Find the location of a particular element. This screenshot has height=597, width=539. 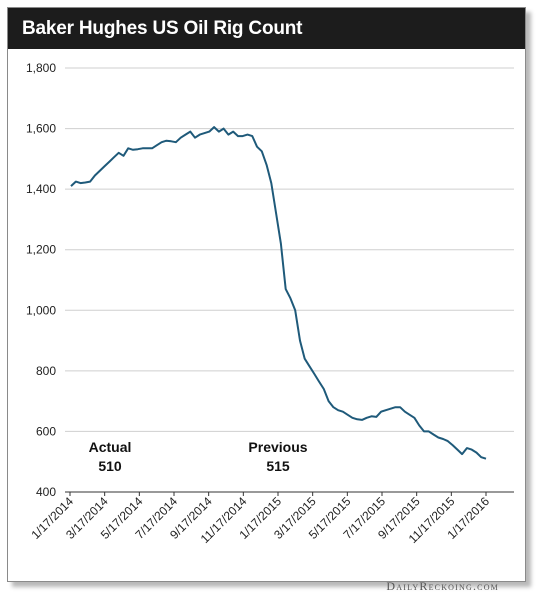

annotation-previous-label: Previous is located at coordinates (277, 447).